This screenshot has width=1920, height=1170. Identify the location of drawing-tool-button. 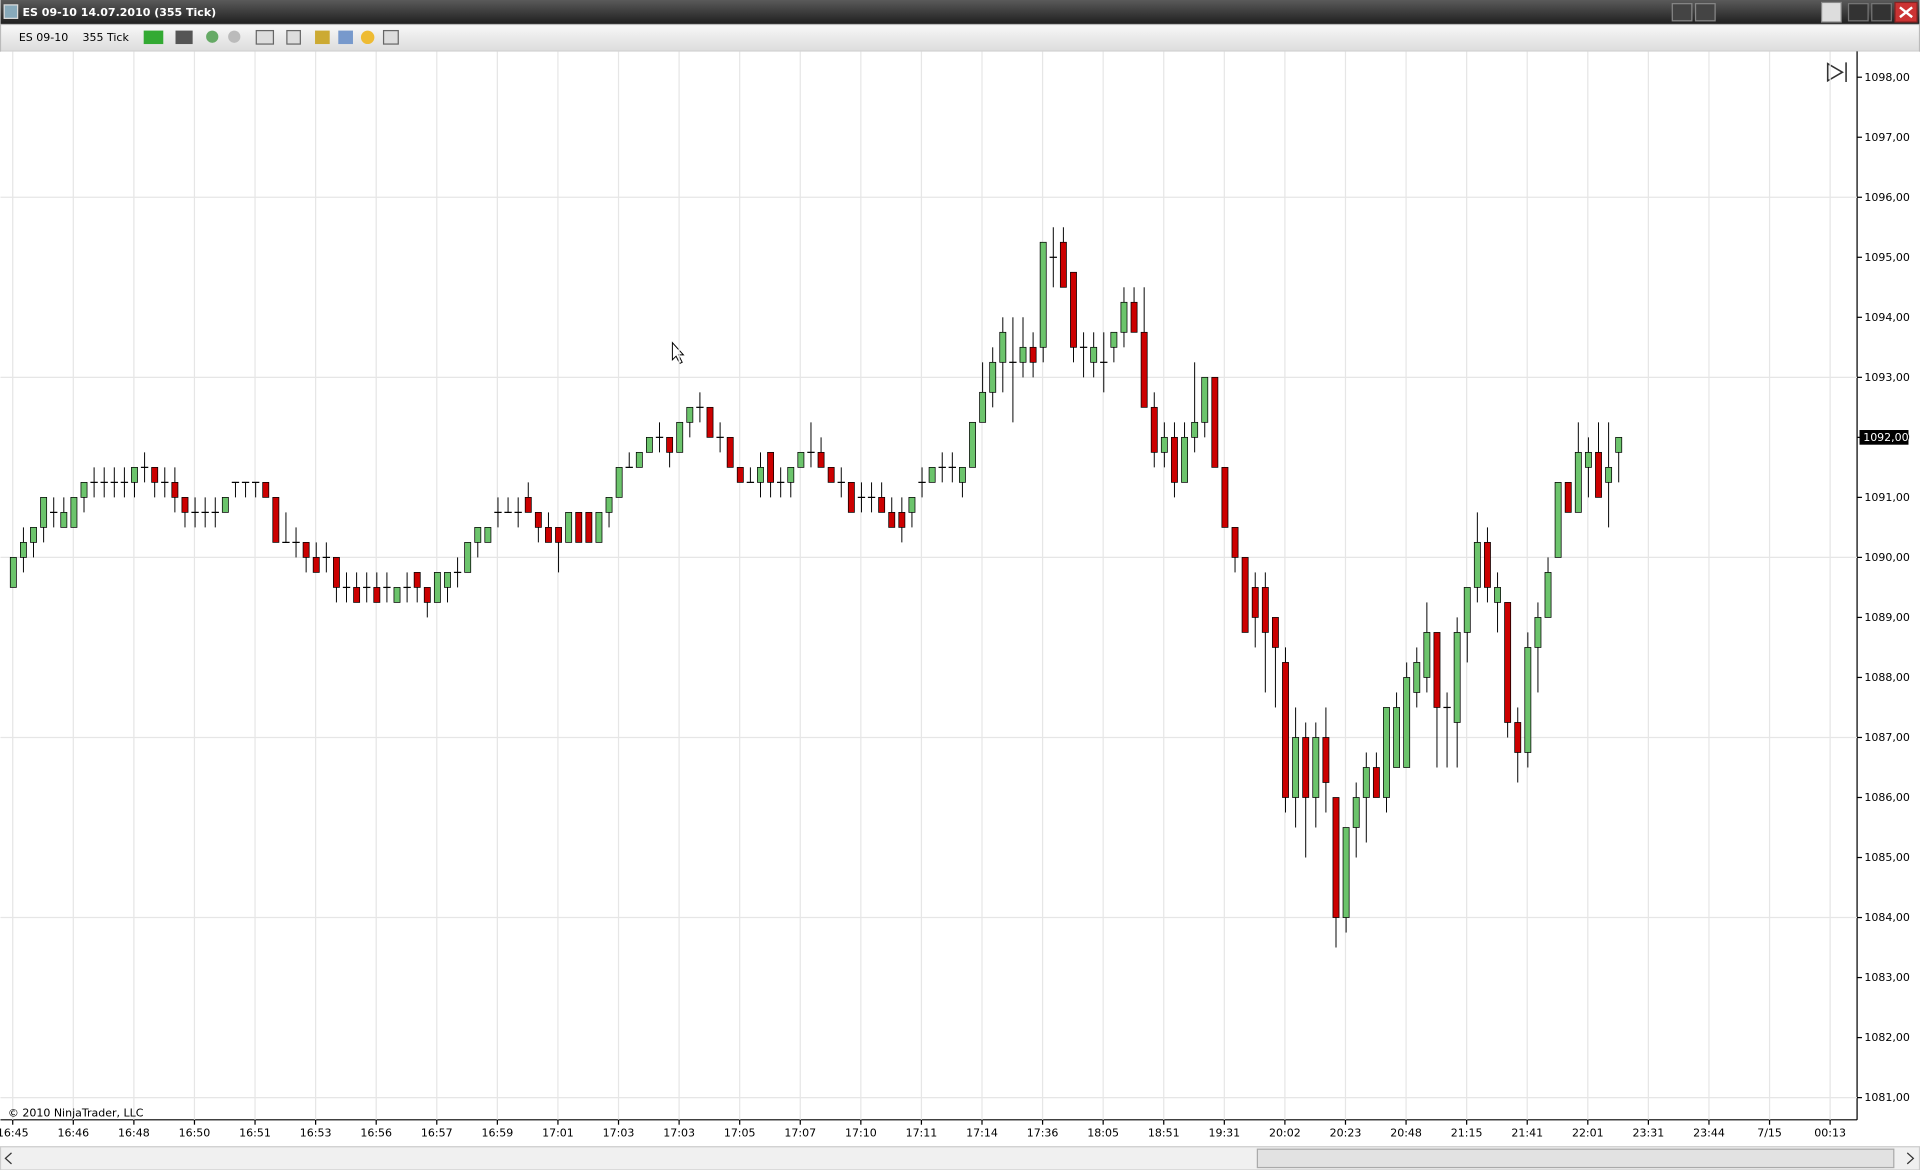
(184, 37).